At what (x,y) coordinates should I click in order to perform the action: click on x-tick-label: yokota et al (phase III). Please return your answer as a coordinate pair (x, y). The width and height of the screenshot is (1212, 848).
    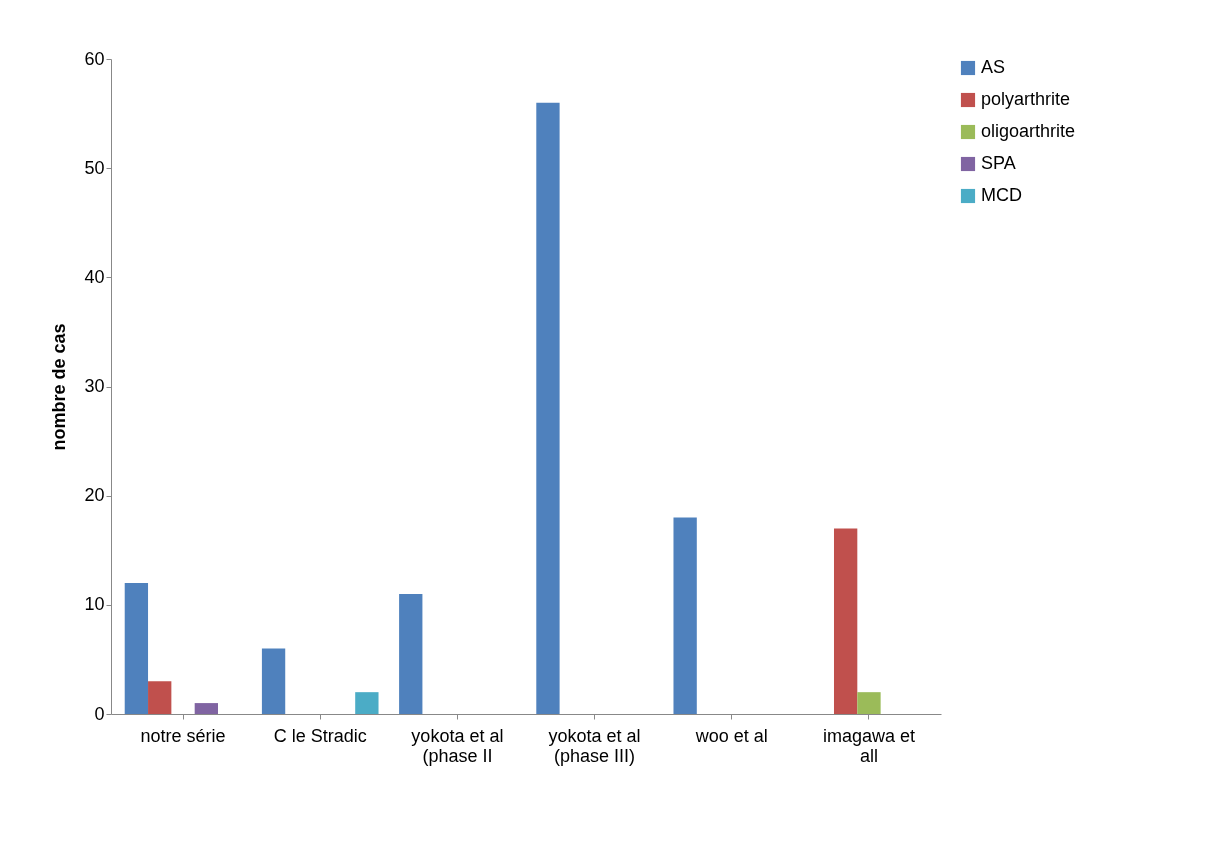
    Looking at the image, I should click on (594, 745).